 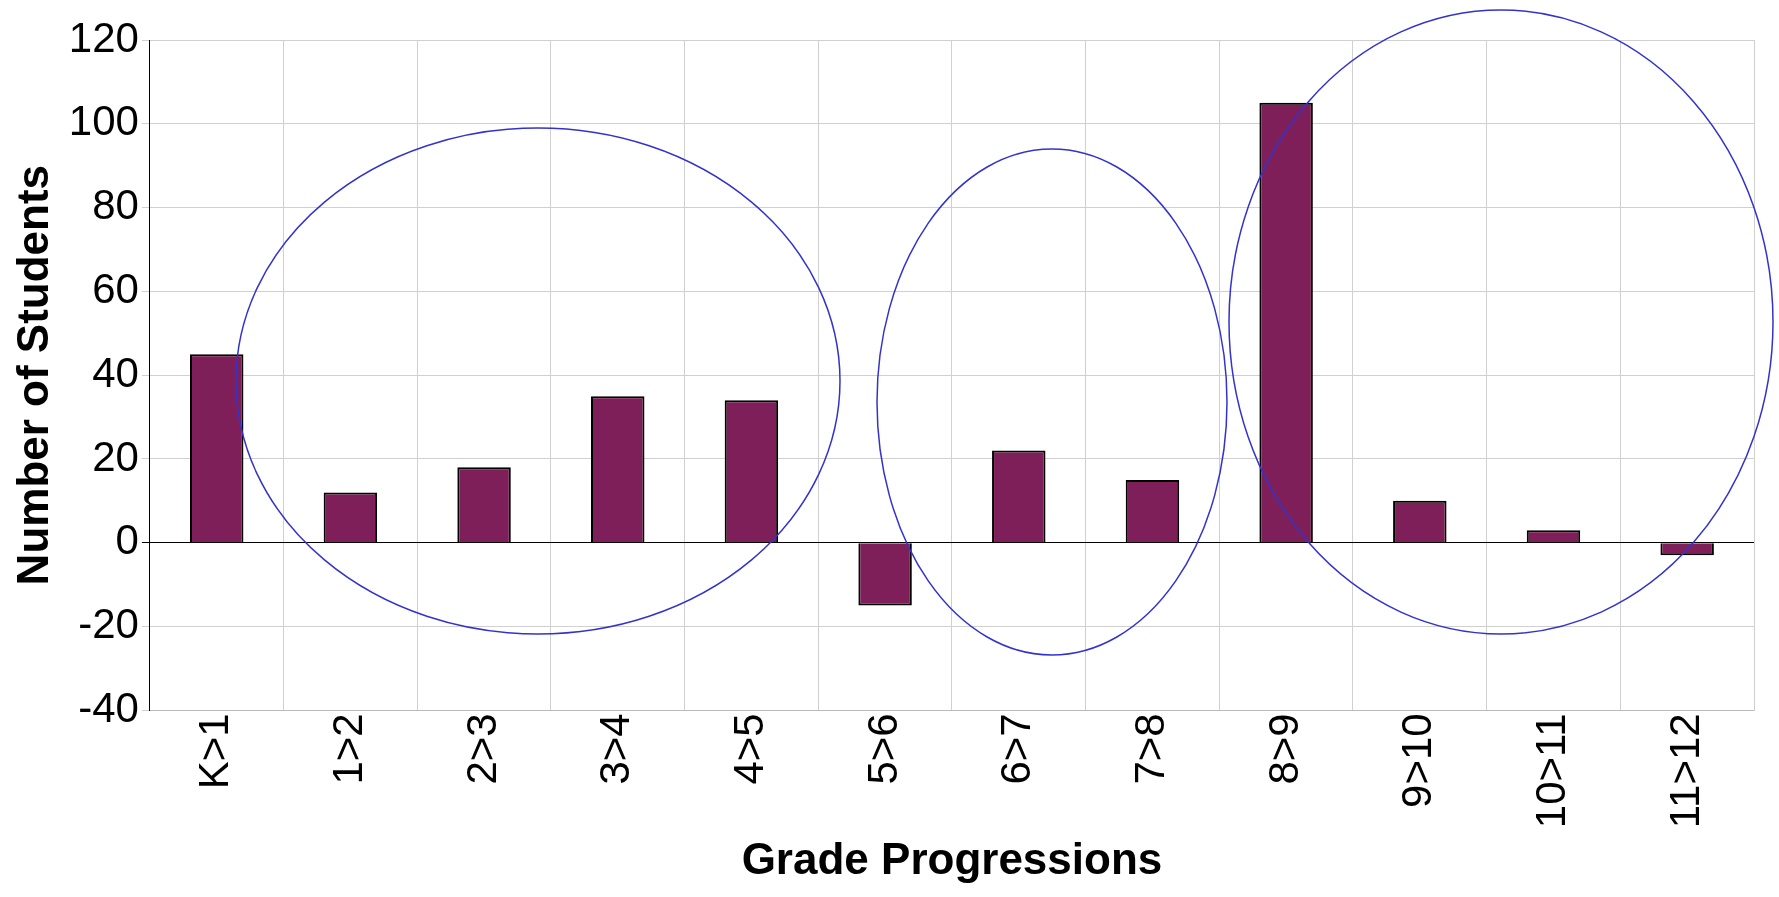 What do you see at coordinates (1283, 749) in the screenshot?
I see `x-tick-label: 8>9` at bounding box center [1283, 749].